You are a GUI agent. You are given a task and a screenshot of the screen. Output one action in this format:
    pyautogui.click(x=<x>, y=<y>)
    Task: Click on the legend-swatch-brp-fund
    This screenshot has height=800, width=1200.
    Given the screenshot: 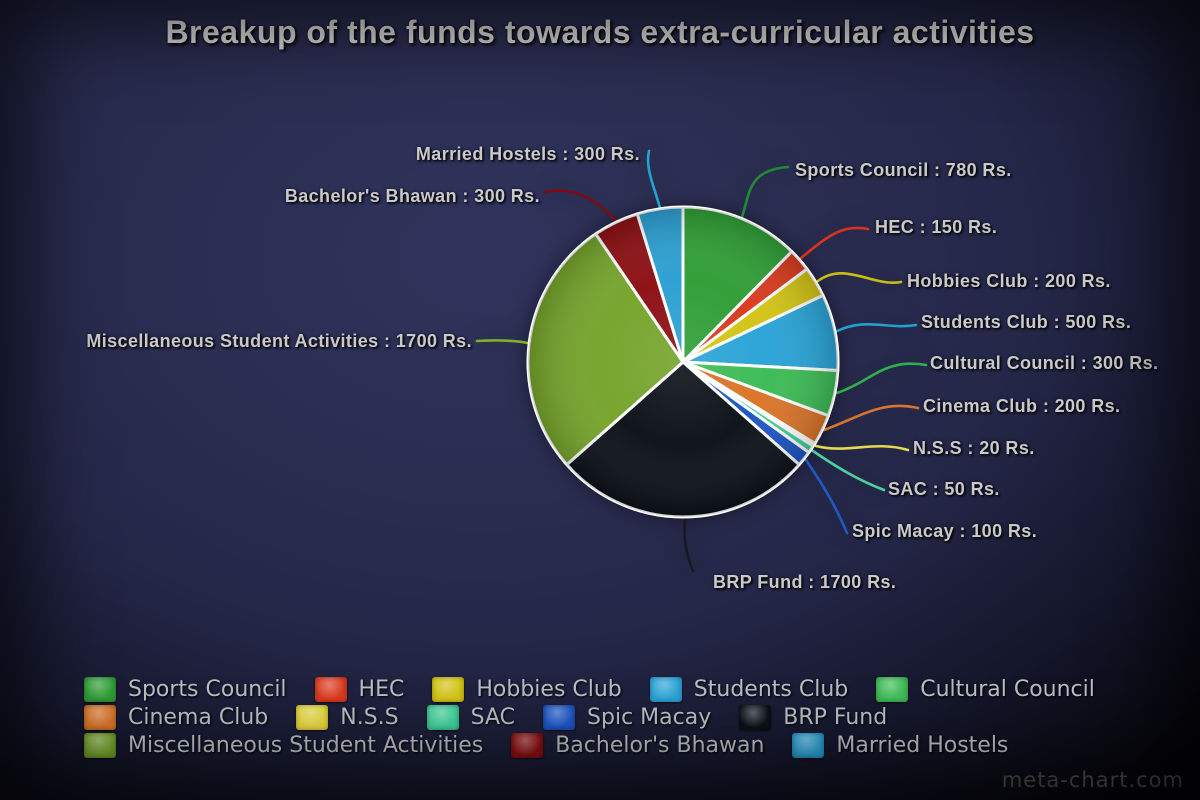 What is the action you would take?
    pyautogui.click(x=755, y=717)
    